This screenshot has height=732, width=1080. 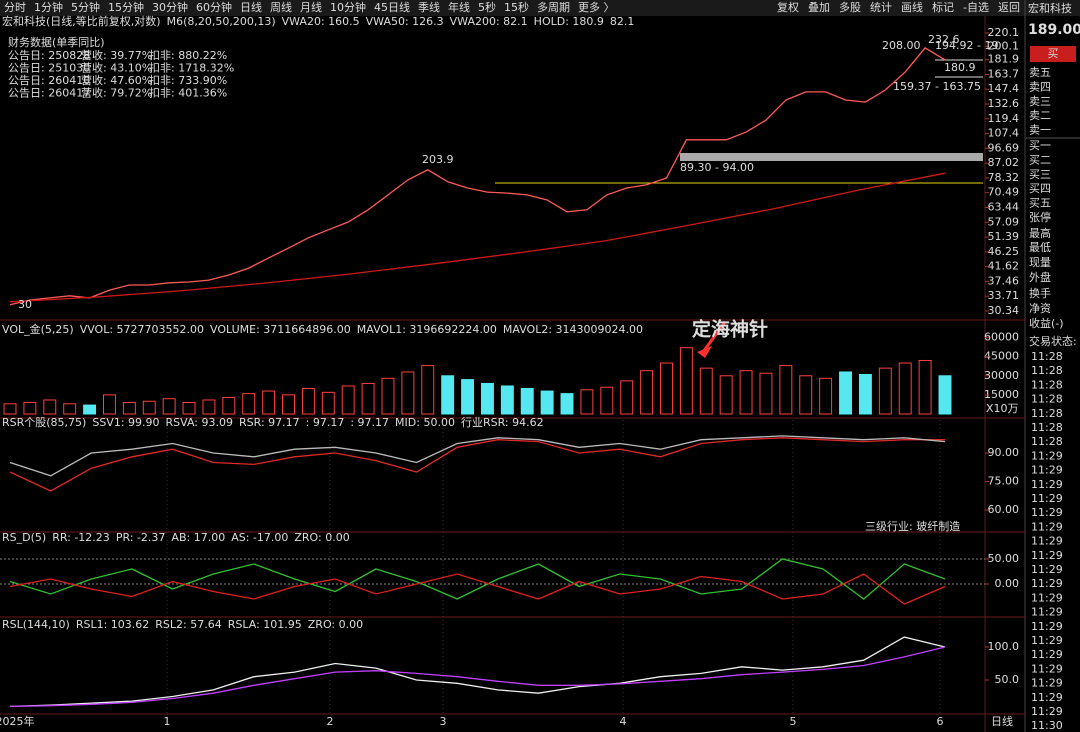 I want to click on toolbar-tab: 5秒, so click(x=487, y=7).